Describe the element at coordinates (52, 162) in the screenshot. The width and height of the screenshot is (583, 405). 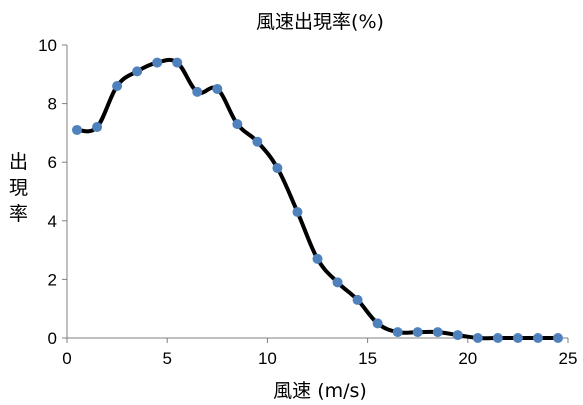
I see `y-tick-label: 6` at that location.